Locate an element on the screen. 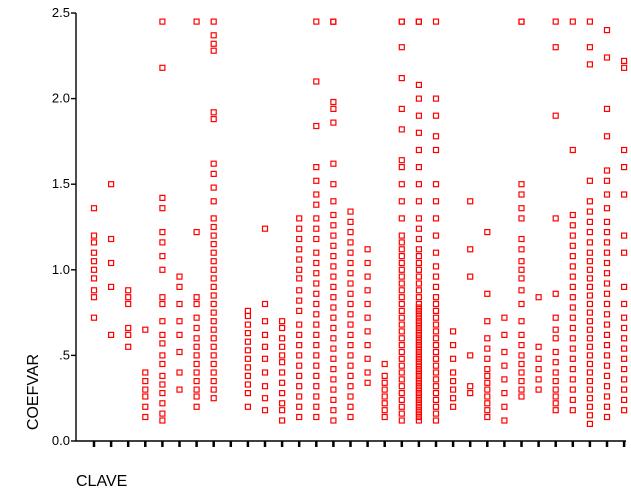 The height and width of the screenshot is (495, 631). y-axis-title: COEFVAR is located at coordinates (33, 392).